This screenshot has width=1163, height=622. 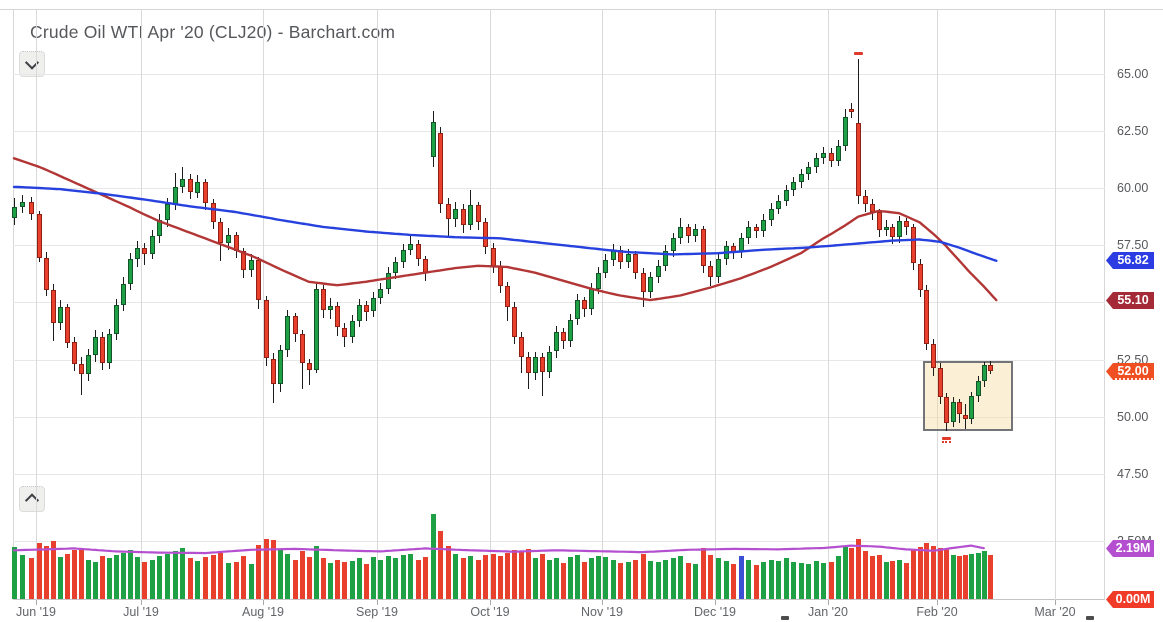 I want to click on collapse-volume-panel-button, so click(x=32, y=499).